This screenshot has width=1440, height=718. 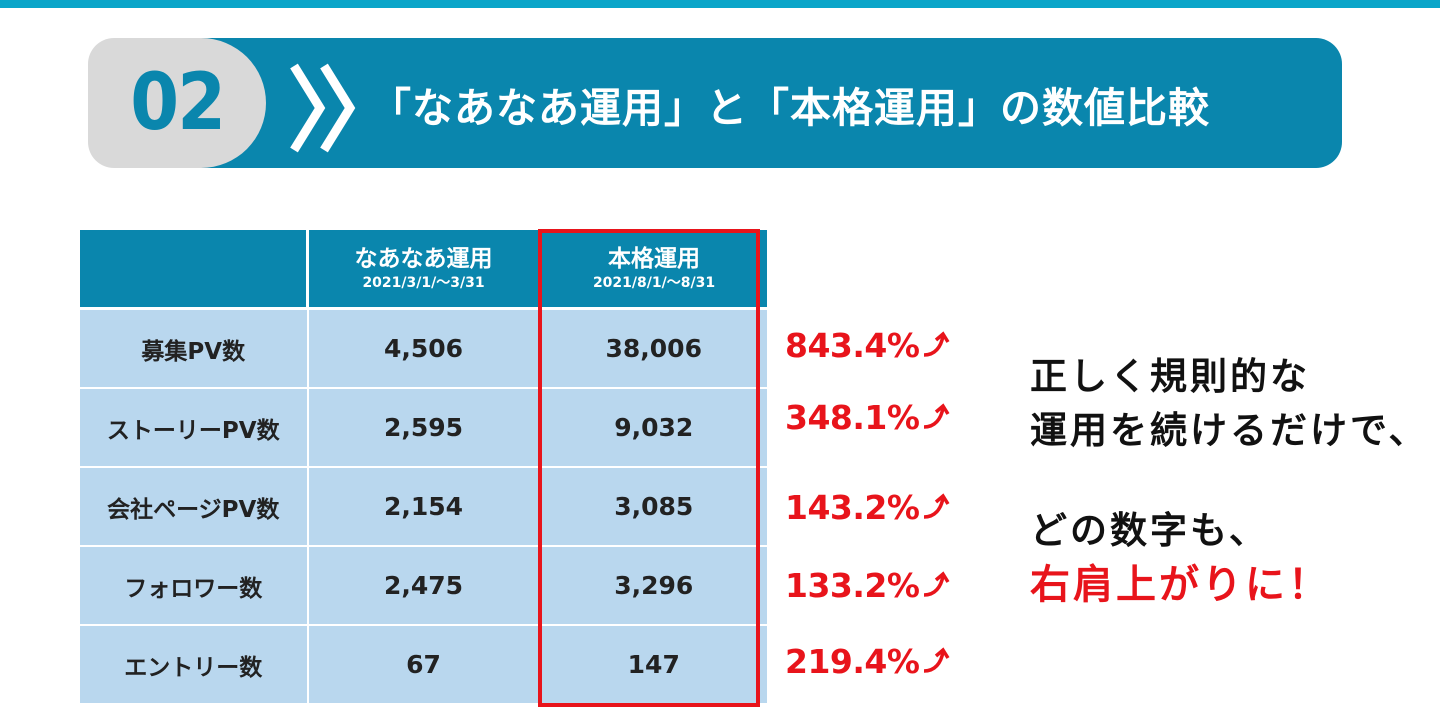 I want to click on header-cell-empty, so click(x=194, y=270).